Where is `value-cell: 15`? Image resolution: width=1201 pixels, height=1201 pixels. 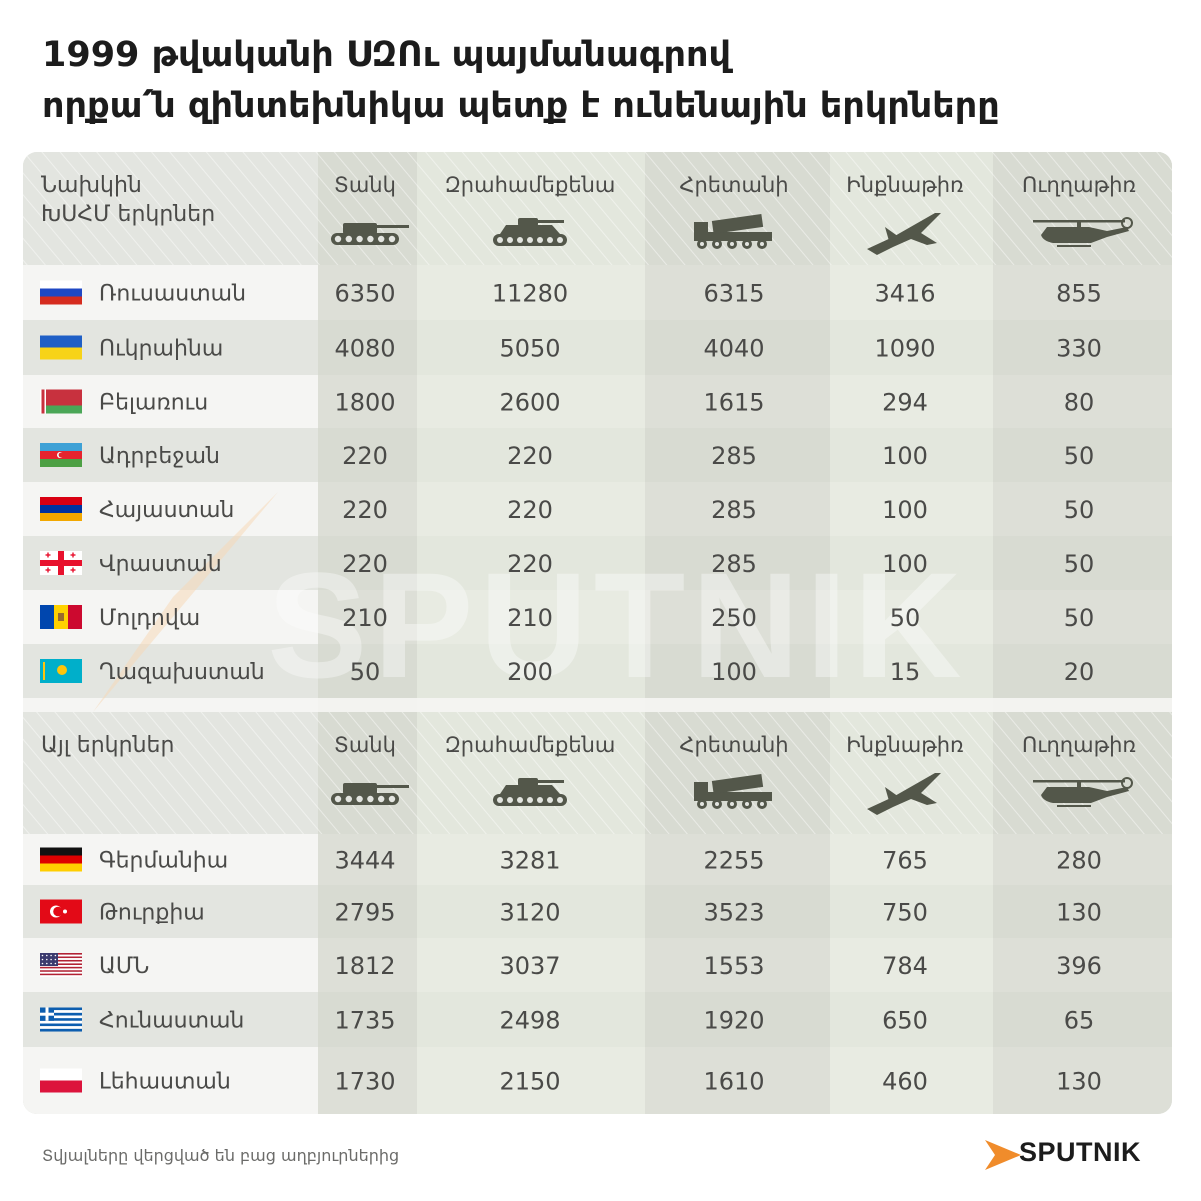
value-cell: 15 is located at coordinates (905, 672).